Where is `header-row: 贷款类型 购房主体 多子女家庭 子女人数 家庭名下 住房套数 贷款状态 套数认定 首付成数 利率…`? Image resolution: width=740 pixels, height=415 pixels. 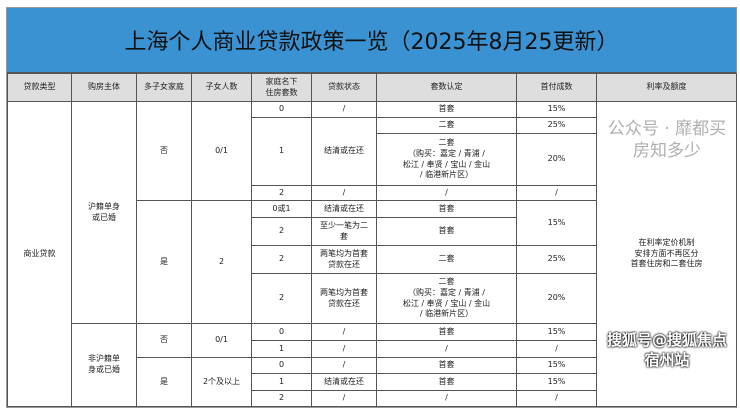 header-row: 贷款类型 购房主体 多子女家庭 子女人数 家庭名下 住房套数 贷款状态 套数认定 首付成数 利率… is located at coordinates (372, 87).